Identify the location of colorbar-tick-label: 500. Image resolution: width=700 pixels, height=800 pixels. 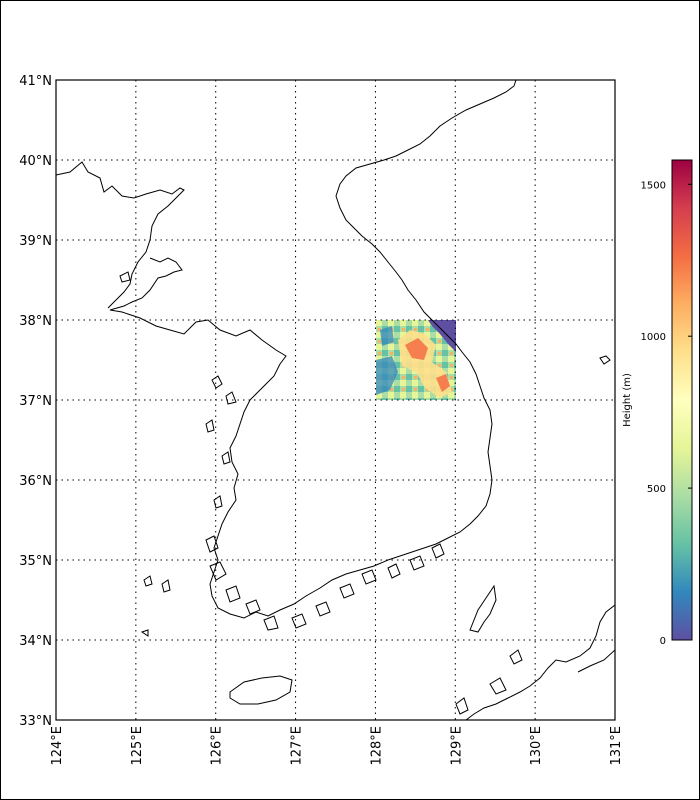
(656, 489).